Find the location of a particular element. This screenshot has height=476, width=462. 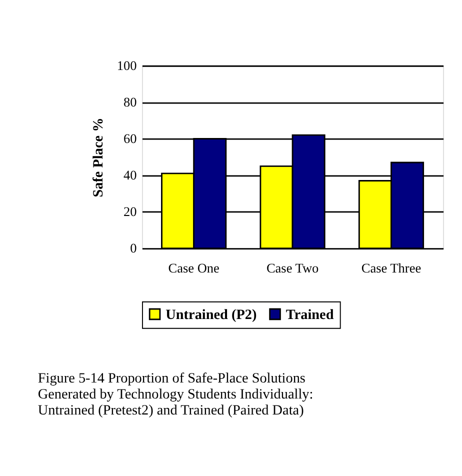

legend-label: Trained is located at coordinates (310, 314).